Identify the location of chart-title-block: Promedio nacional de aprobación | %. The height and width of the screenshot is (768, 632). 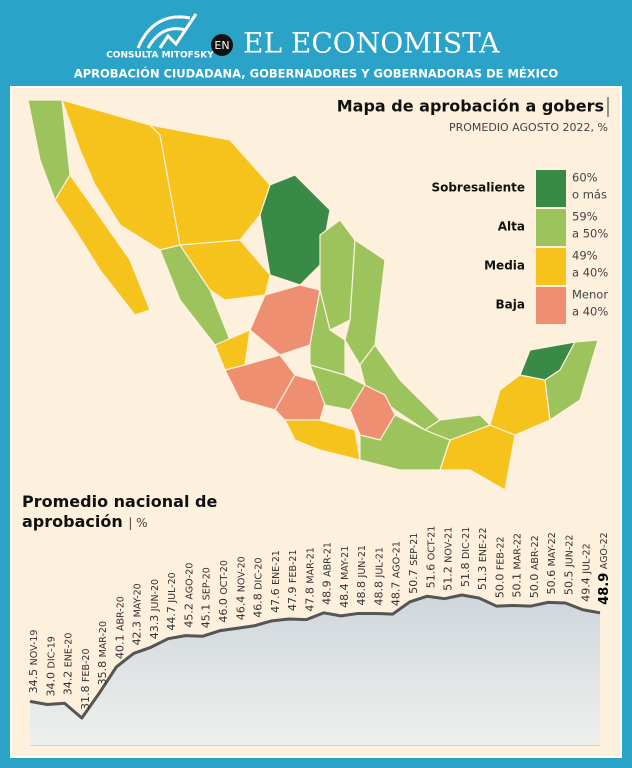
(127, 512).